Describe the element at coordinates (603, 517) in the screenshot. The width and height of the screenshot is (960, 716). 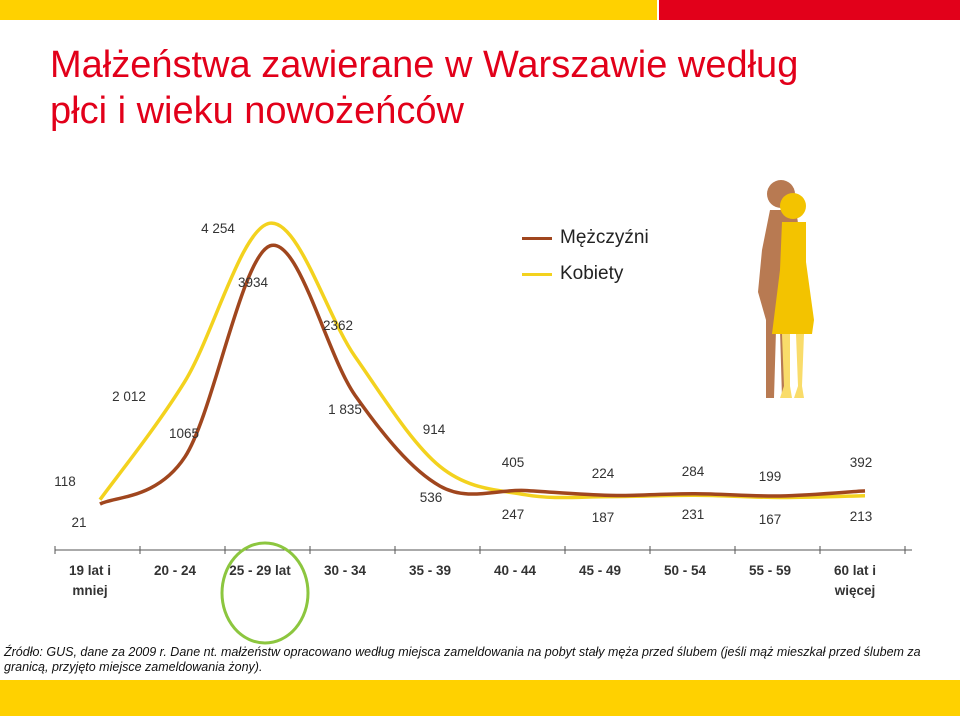
I see `value-label-women: 187` at that location.